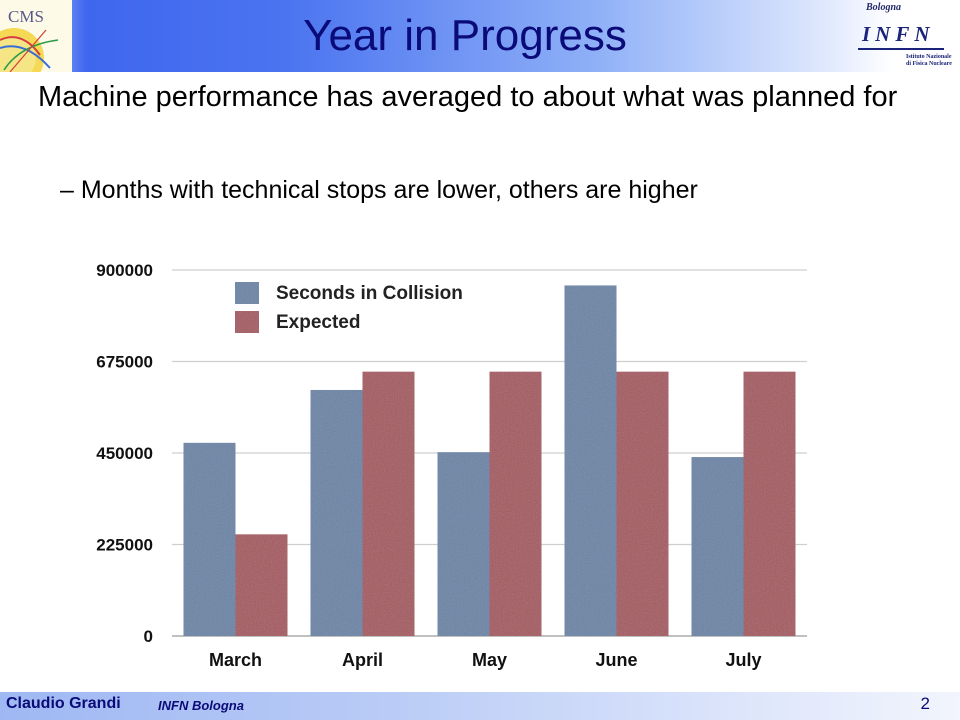 The width and height of the screenshot is (960, 720). What do you see at coordinates (743, 660) in the screenshot?
I see `x-tick-label: July` at bounding box center [743, 660].